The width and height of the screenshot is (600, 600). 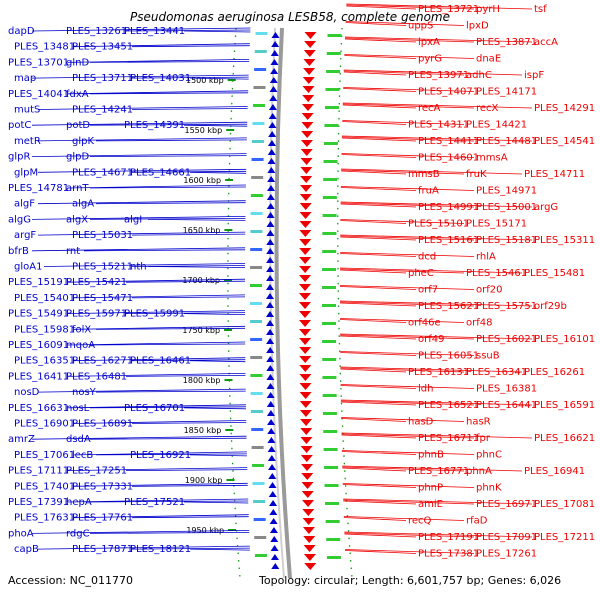 What do you see at coordinates (488, 59) in the screenshot?
I see `gene-label-right: dnaE` at bounding box center [488, 59].